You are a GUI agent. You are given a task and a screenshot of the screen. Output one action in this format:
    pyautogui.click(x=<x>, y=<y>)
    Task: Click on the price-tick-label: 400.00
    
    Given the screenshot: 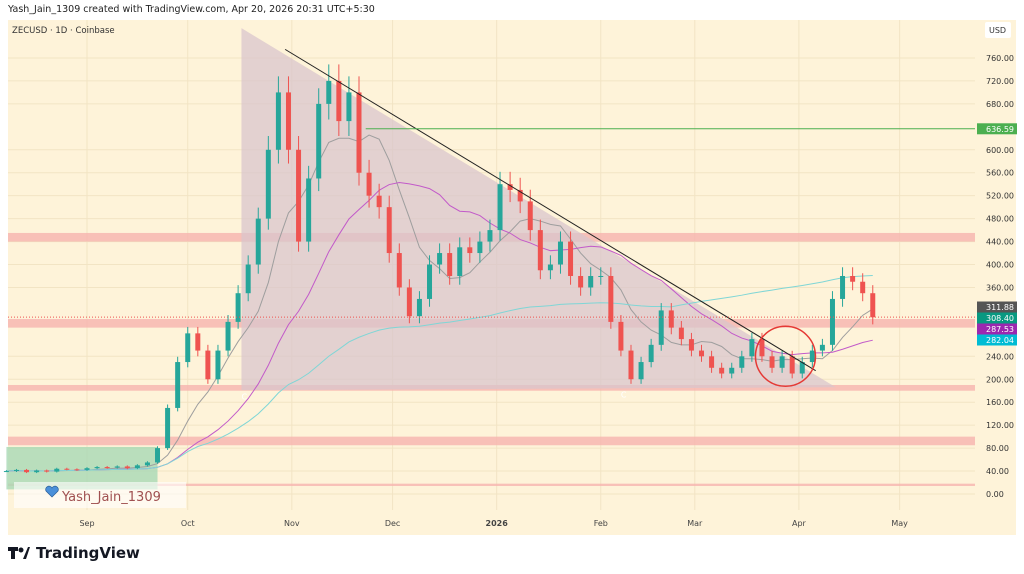 What is the action you would take?
    pyautogui.click(x=1000, y=265)
    